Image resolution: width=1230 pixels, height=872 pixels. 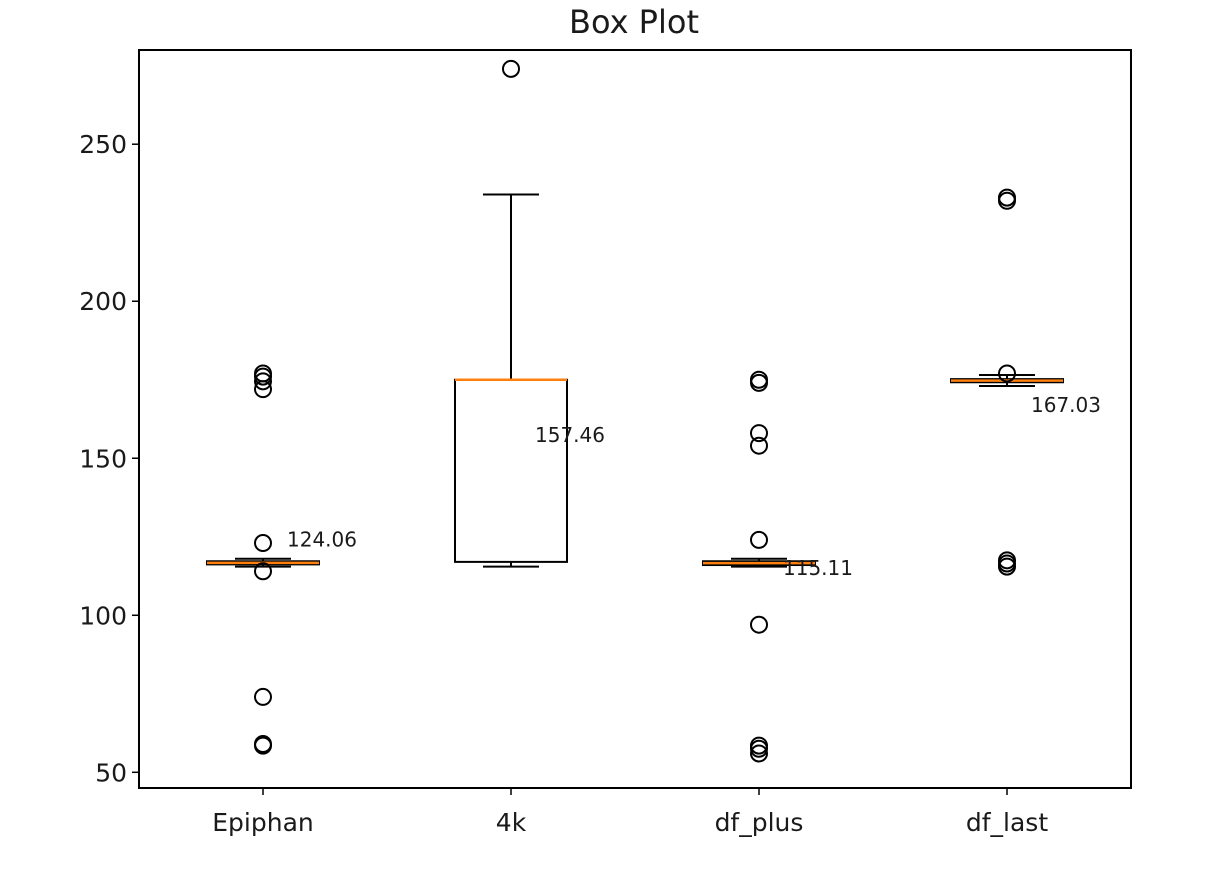 I want to click on annotation-label: 157.46, so click(x=570, y=435).